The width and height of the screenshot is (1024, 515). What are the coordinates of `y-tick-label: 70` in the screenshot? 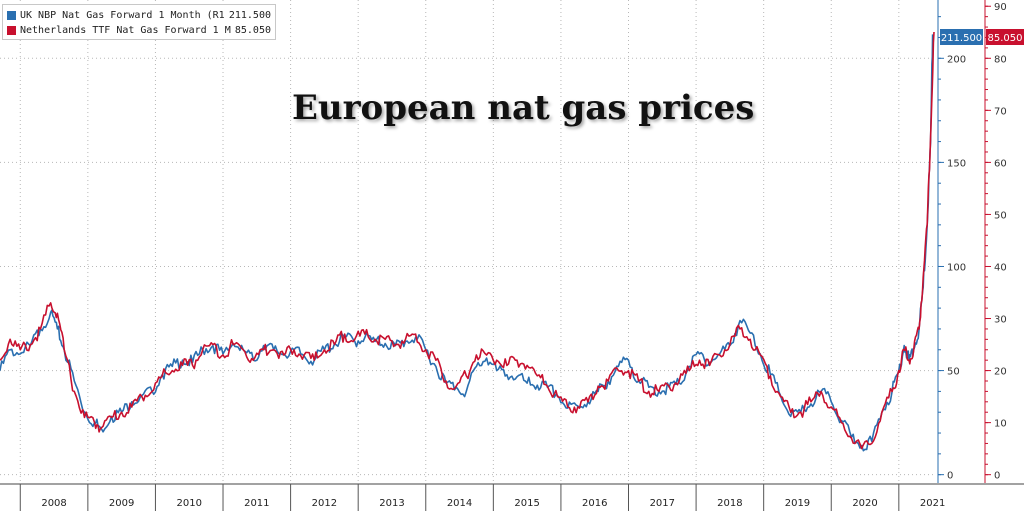 It's located at (1000, 111).